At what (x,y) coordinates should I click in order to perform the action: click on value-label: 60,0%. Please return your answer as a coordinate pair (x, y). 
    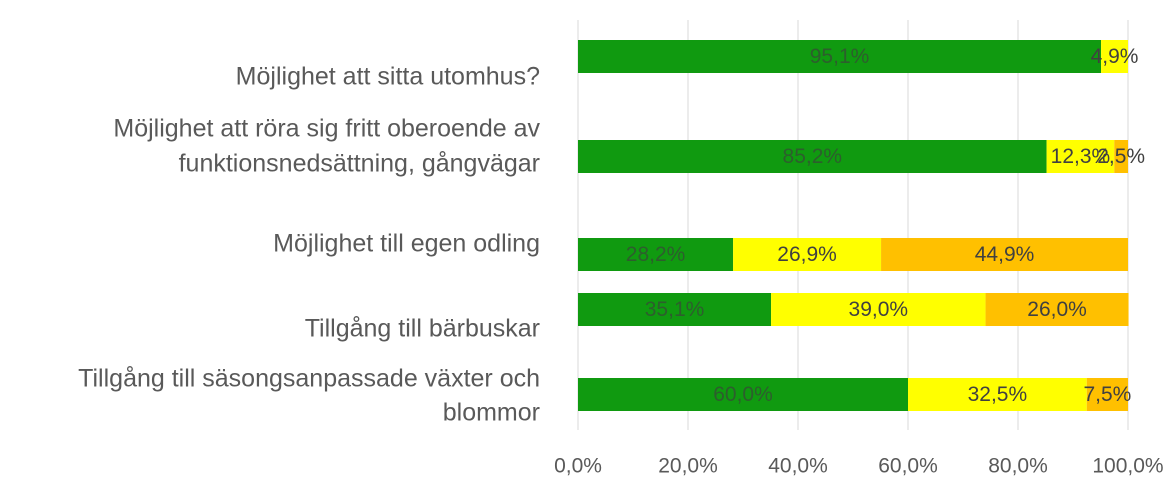
    Looking at the image, I should click on (743, 394).